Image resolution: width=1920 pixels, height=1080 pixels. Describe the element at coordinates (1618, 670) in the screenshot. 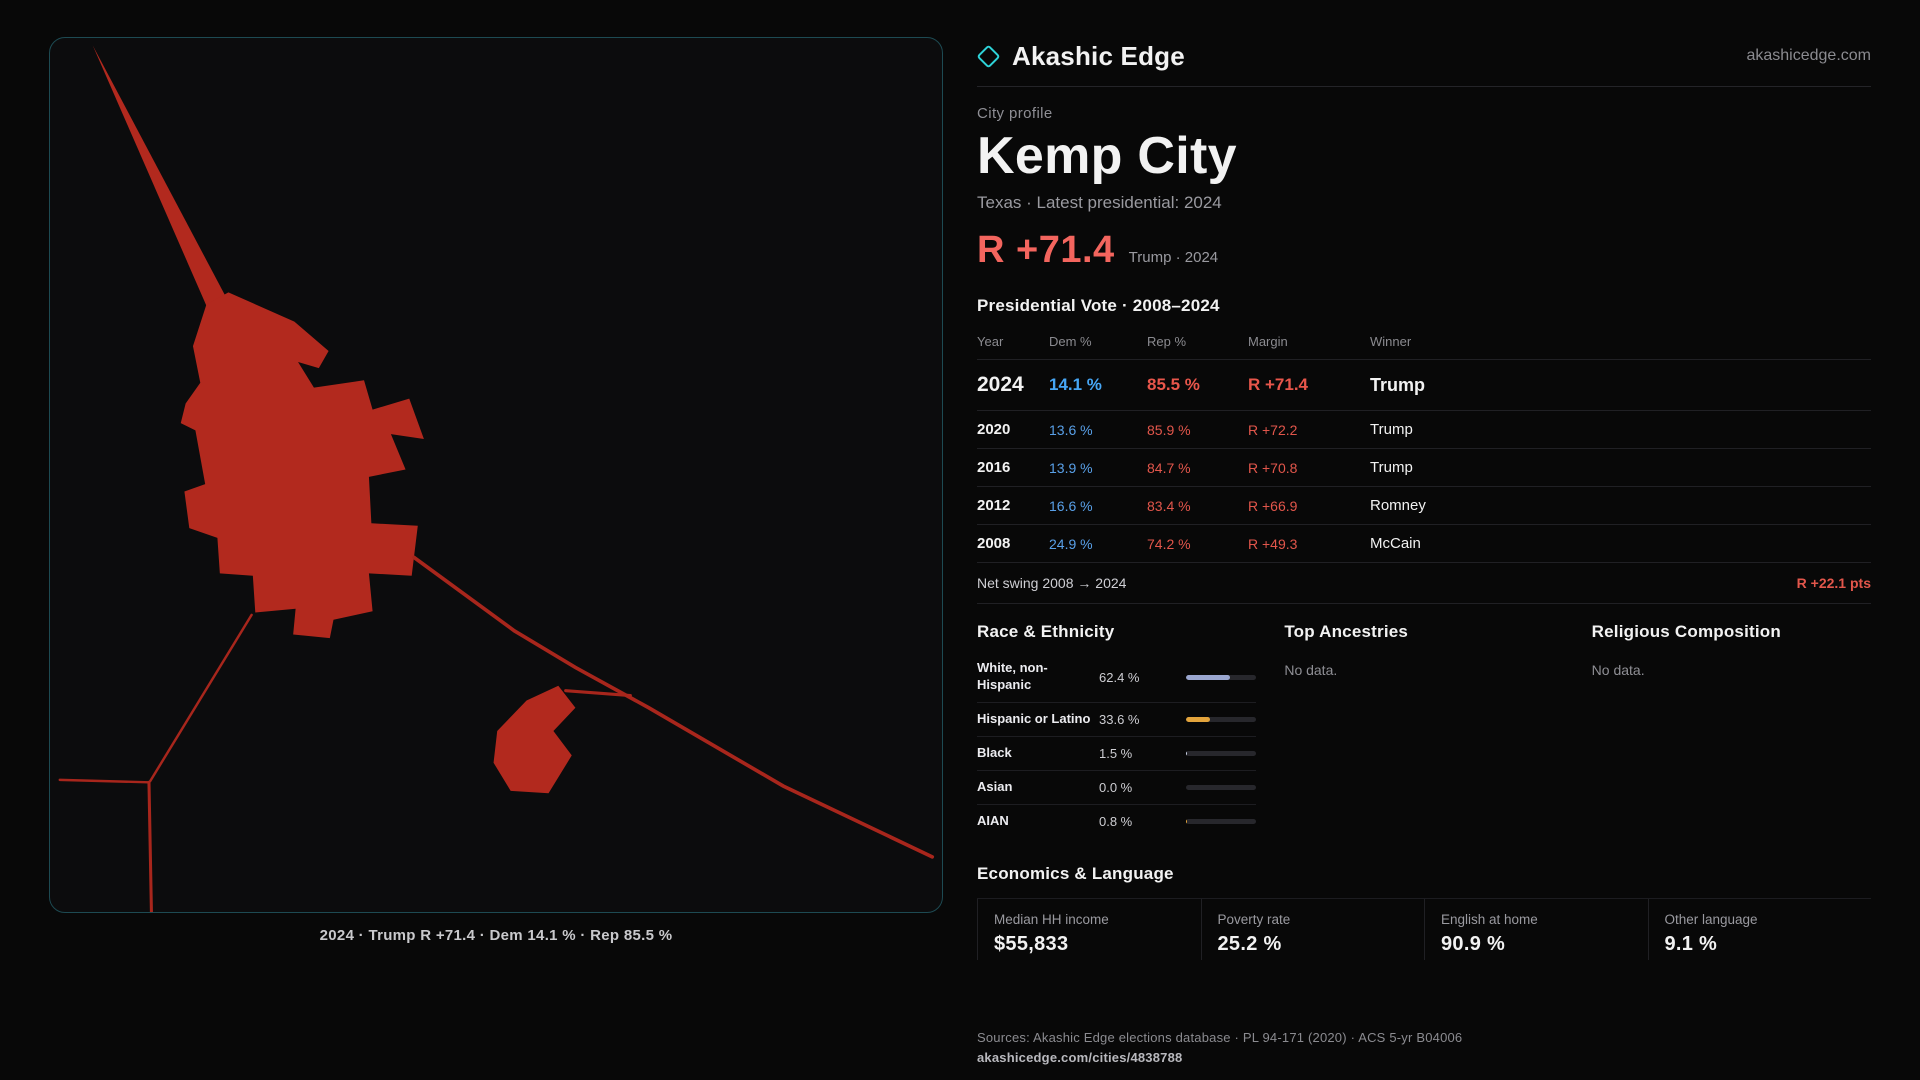

I see `religious-composition-empty: No data.` at that location.